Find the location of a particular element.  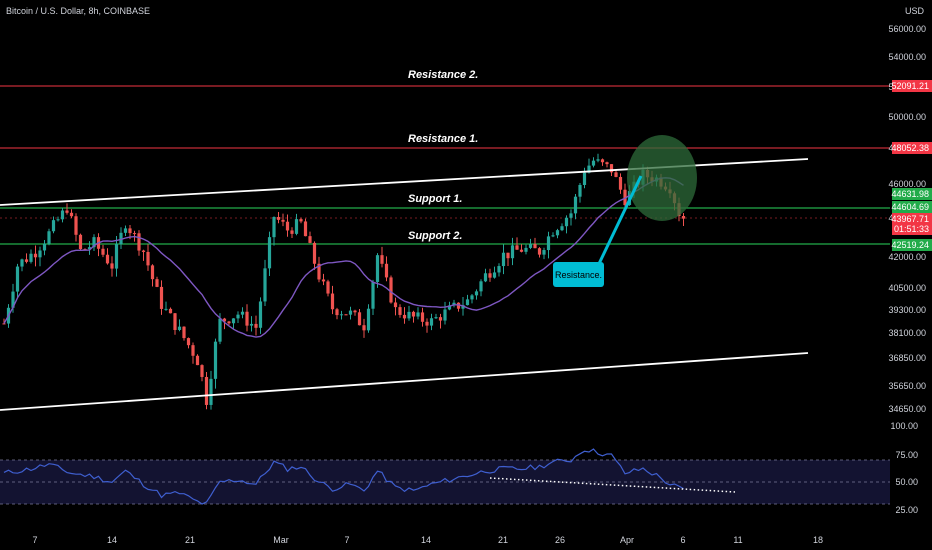

callout-pointer is located at coordinates (618, 223).